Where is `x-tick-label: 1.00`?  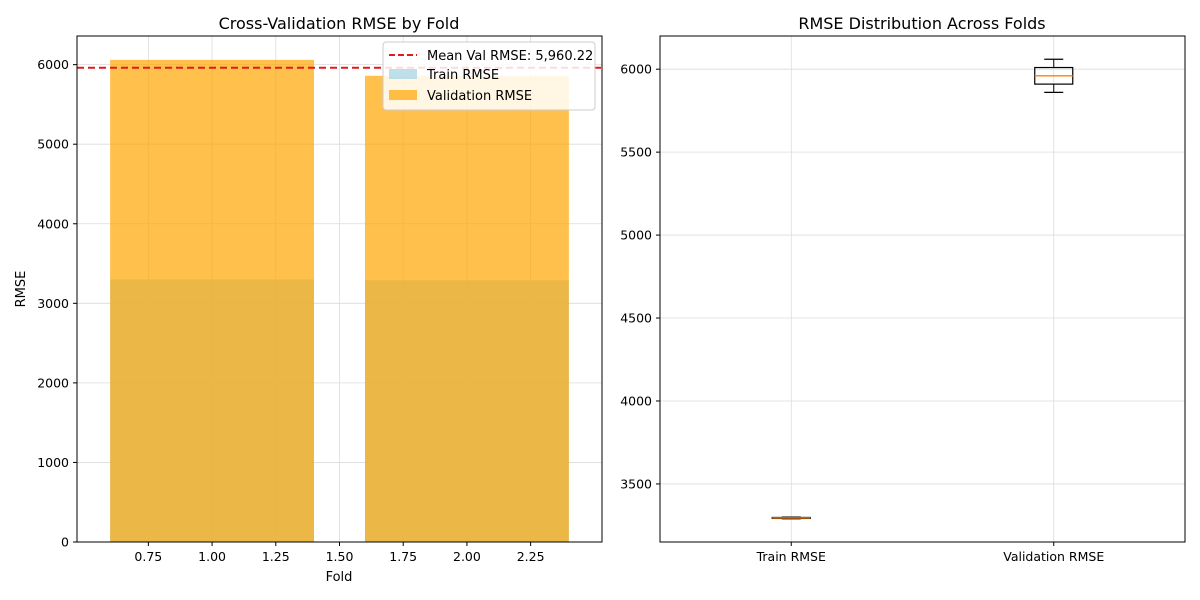
x-tick-label: 1.00 is located at coordinates (212, 556).